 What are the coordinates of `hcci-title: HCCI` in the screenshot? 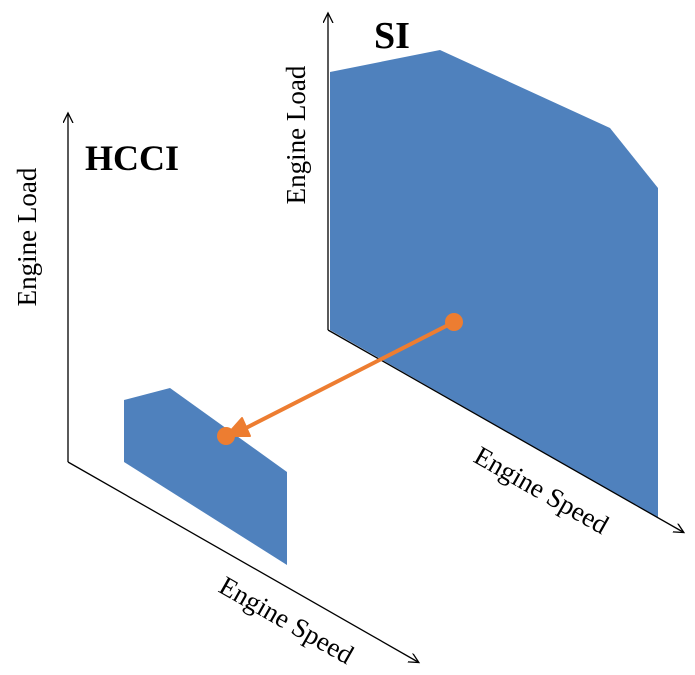 It's located at (132, 158).